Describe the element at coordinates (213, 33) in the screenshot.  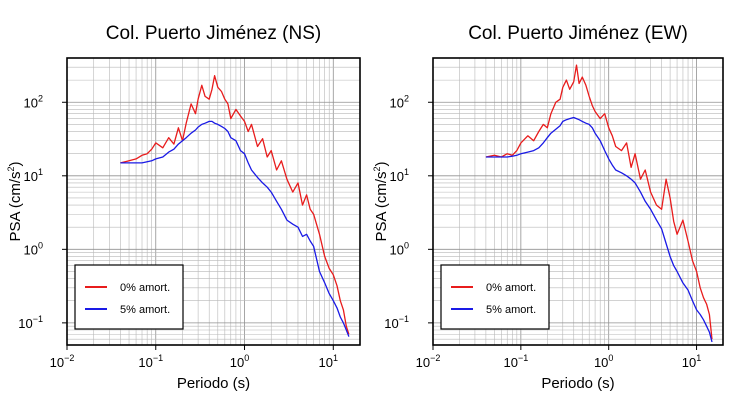
I see `chart-title: Col. Puerto Jiménez (NS)` at that location.